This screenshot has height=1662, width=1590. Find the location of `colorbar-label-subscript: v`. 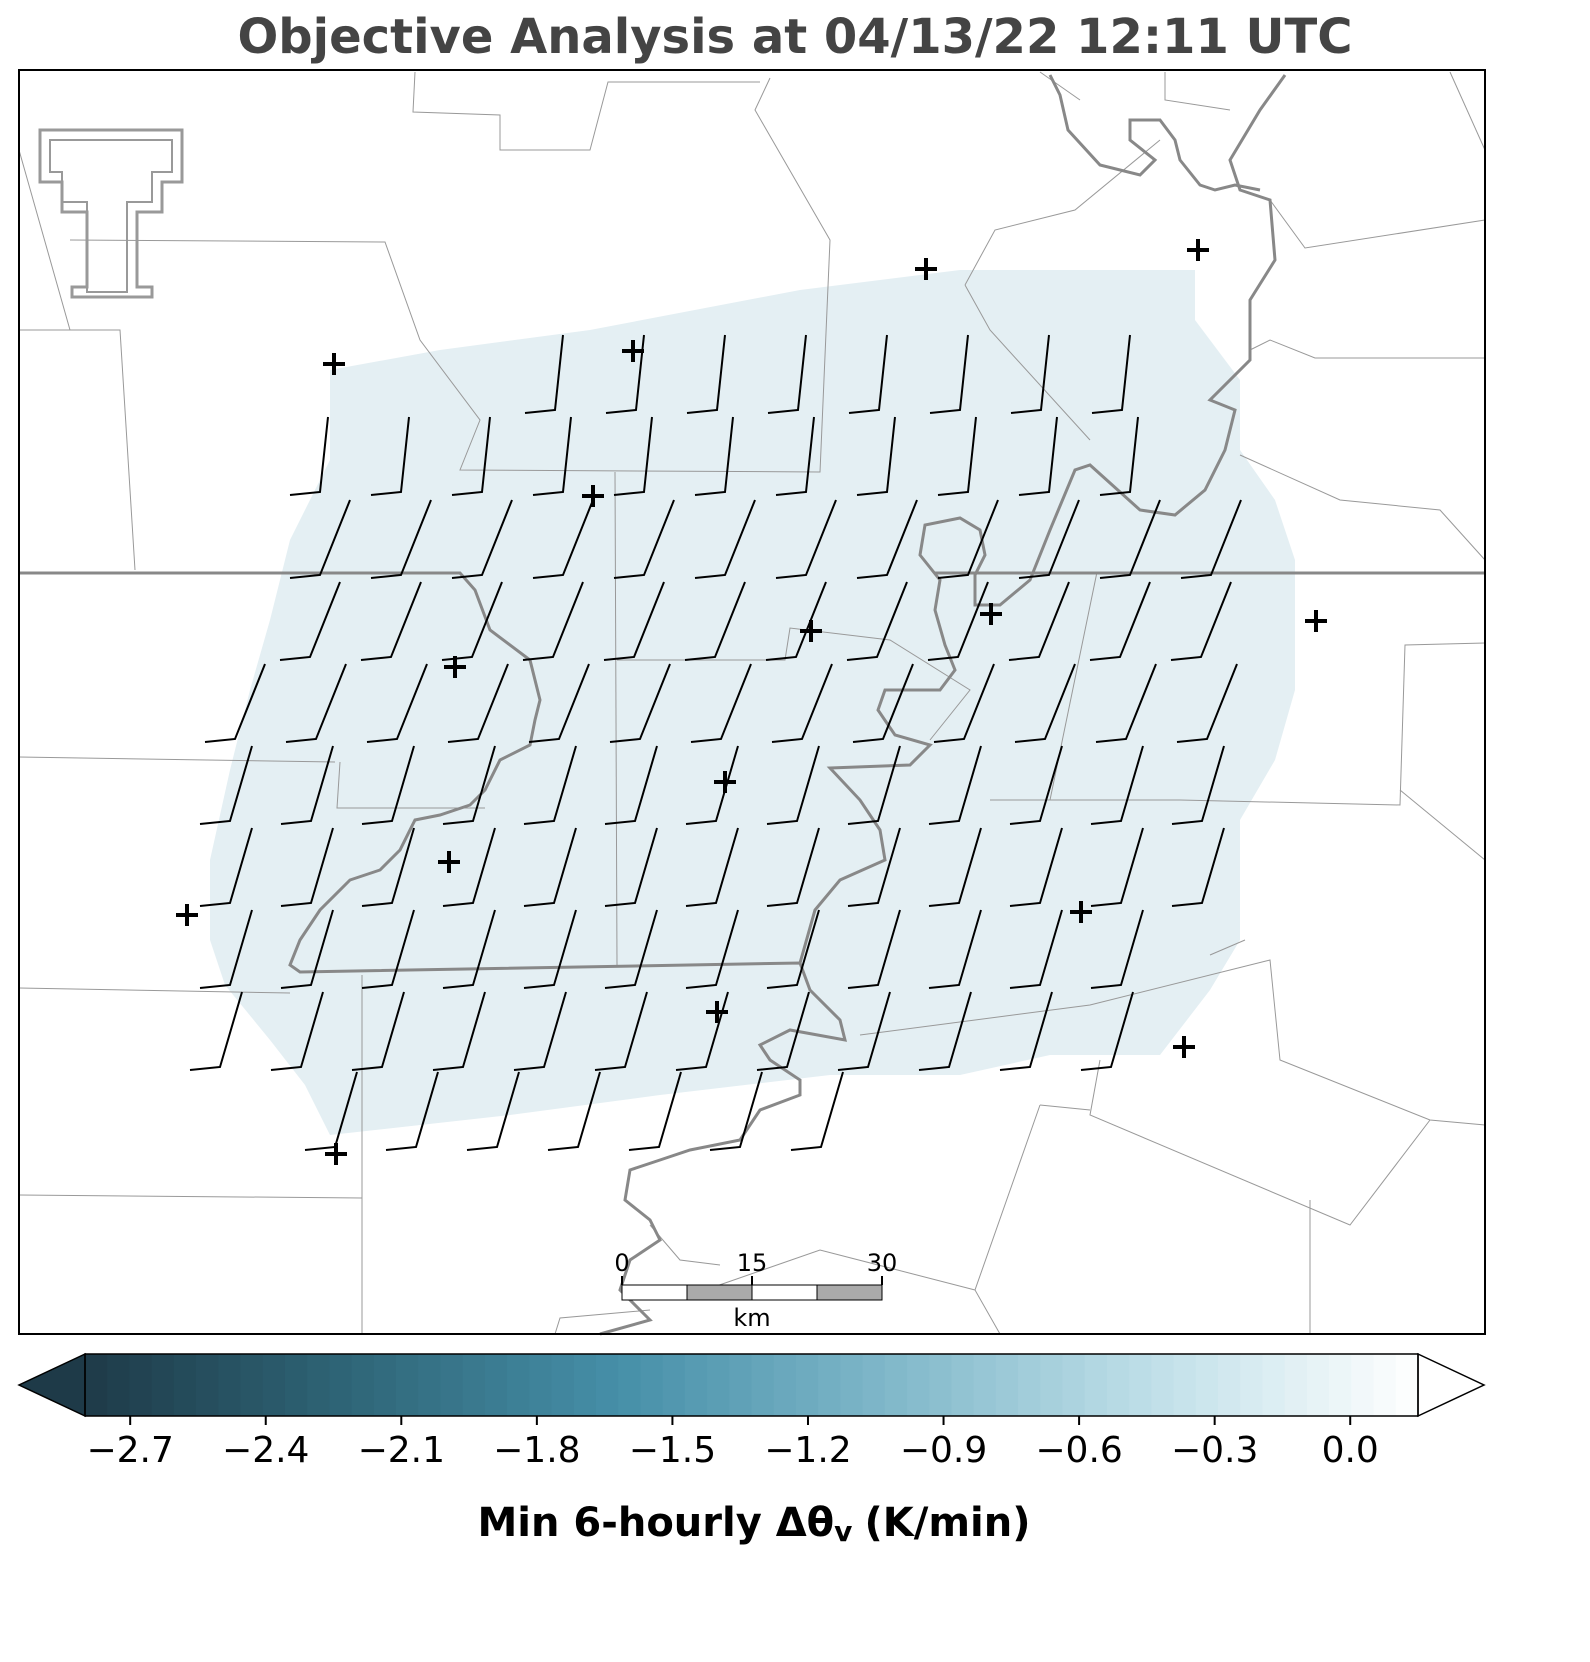

colorbar-label-subscript: v is located at coordinates (843, 1531).